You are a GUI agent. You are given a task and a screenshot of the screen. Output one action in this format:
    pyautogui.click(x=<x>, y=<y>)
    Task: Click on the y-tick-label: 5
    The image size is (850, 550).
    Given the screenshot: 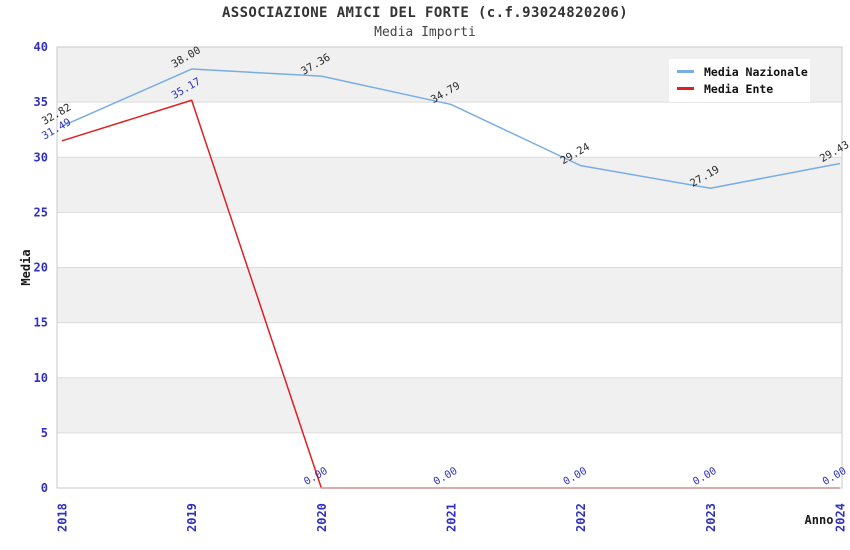 What is the action you would take?
    pyautogui.click(x=44, y=433)
    